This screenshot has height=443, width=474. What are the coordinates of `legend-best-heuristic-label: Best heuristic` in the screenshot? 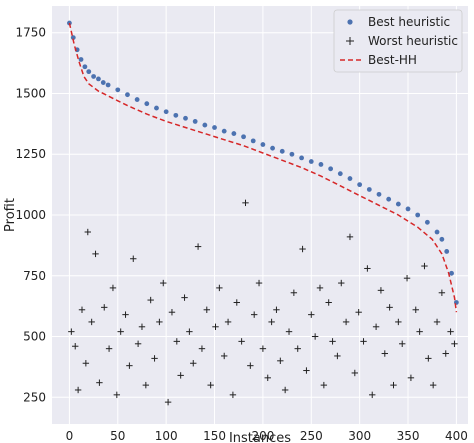 It's located at (409, 22).